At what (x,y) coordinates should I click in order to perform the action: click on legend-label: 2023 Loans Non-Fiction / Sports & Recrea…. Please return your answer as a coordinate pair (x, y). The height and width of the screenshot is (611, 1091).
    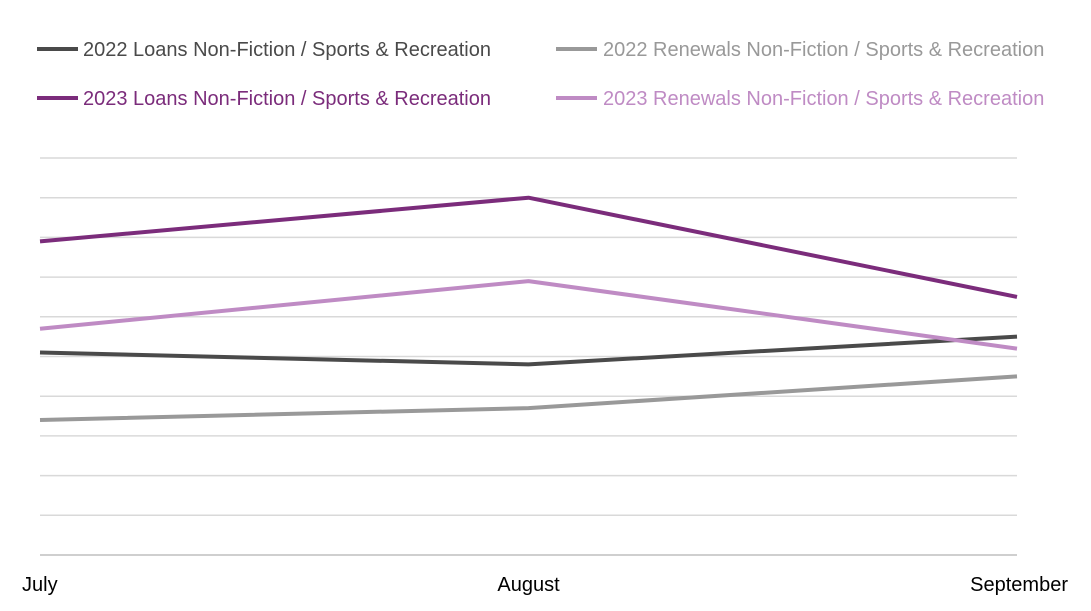
    Looking at the image, I should click on (287, 99).